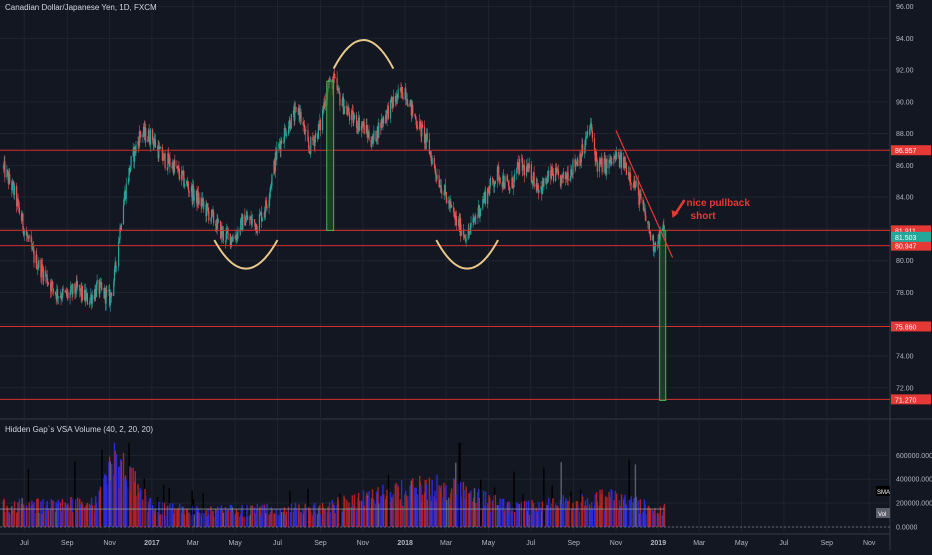 The image size is (932, 555). What do you see at coordinates (905, 261) in the screenshot?
I see `price-tick-label: 80.00` at bounding box center [905, 261].